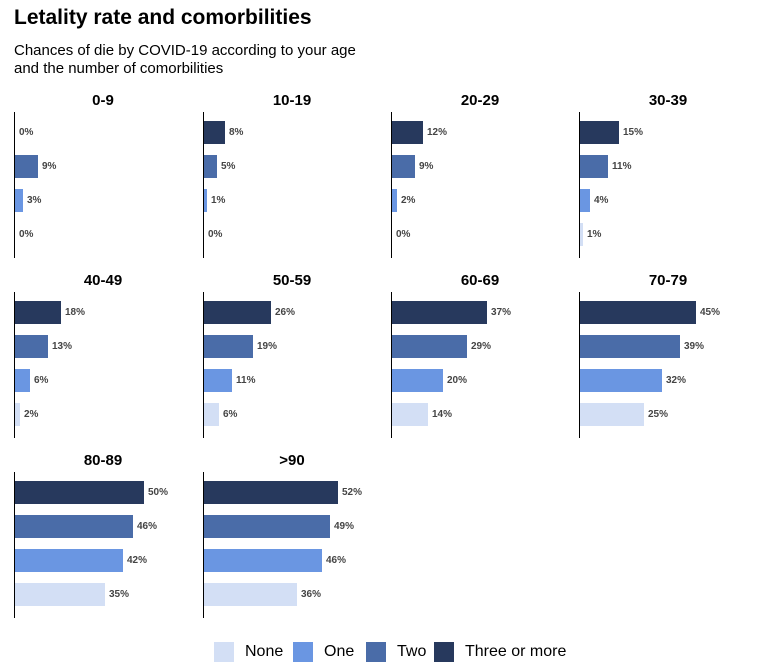  Describe the element at coordinates (516, 651) in the screenshot. I see `legend-label: Three or more` at that location.